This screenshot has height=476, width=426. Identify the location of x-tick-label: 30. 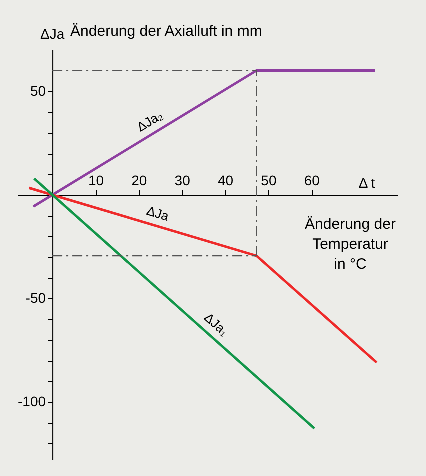
(182, 180).